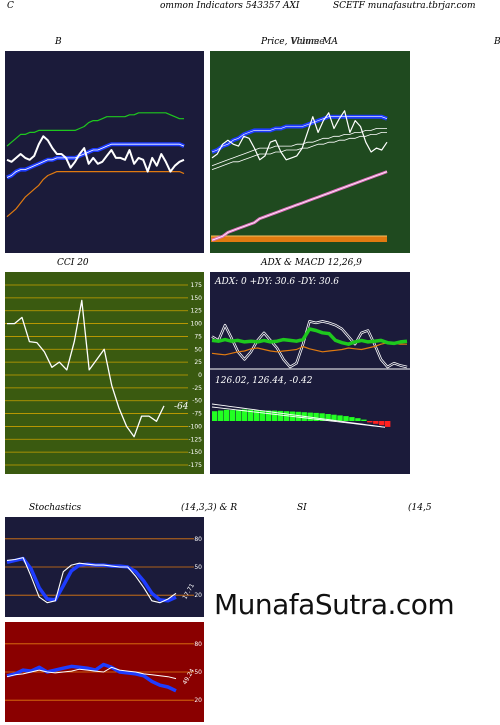  I want to click on watermark: MunafaSutra.com, so click(334, 604).